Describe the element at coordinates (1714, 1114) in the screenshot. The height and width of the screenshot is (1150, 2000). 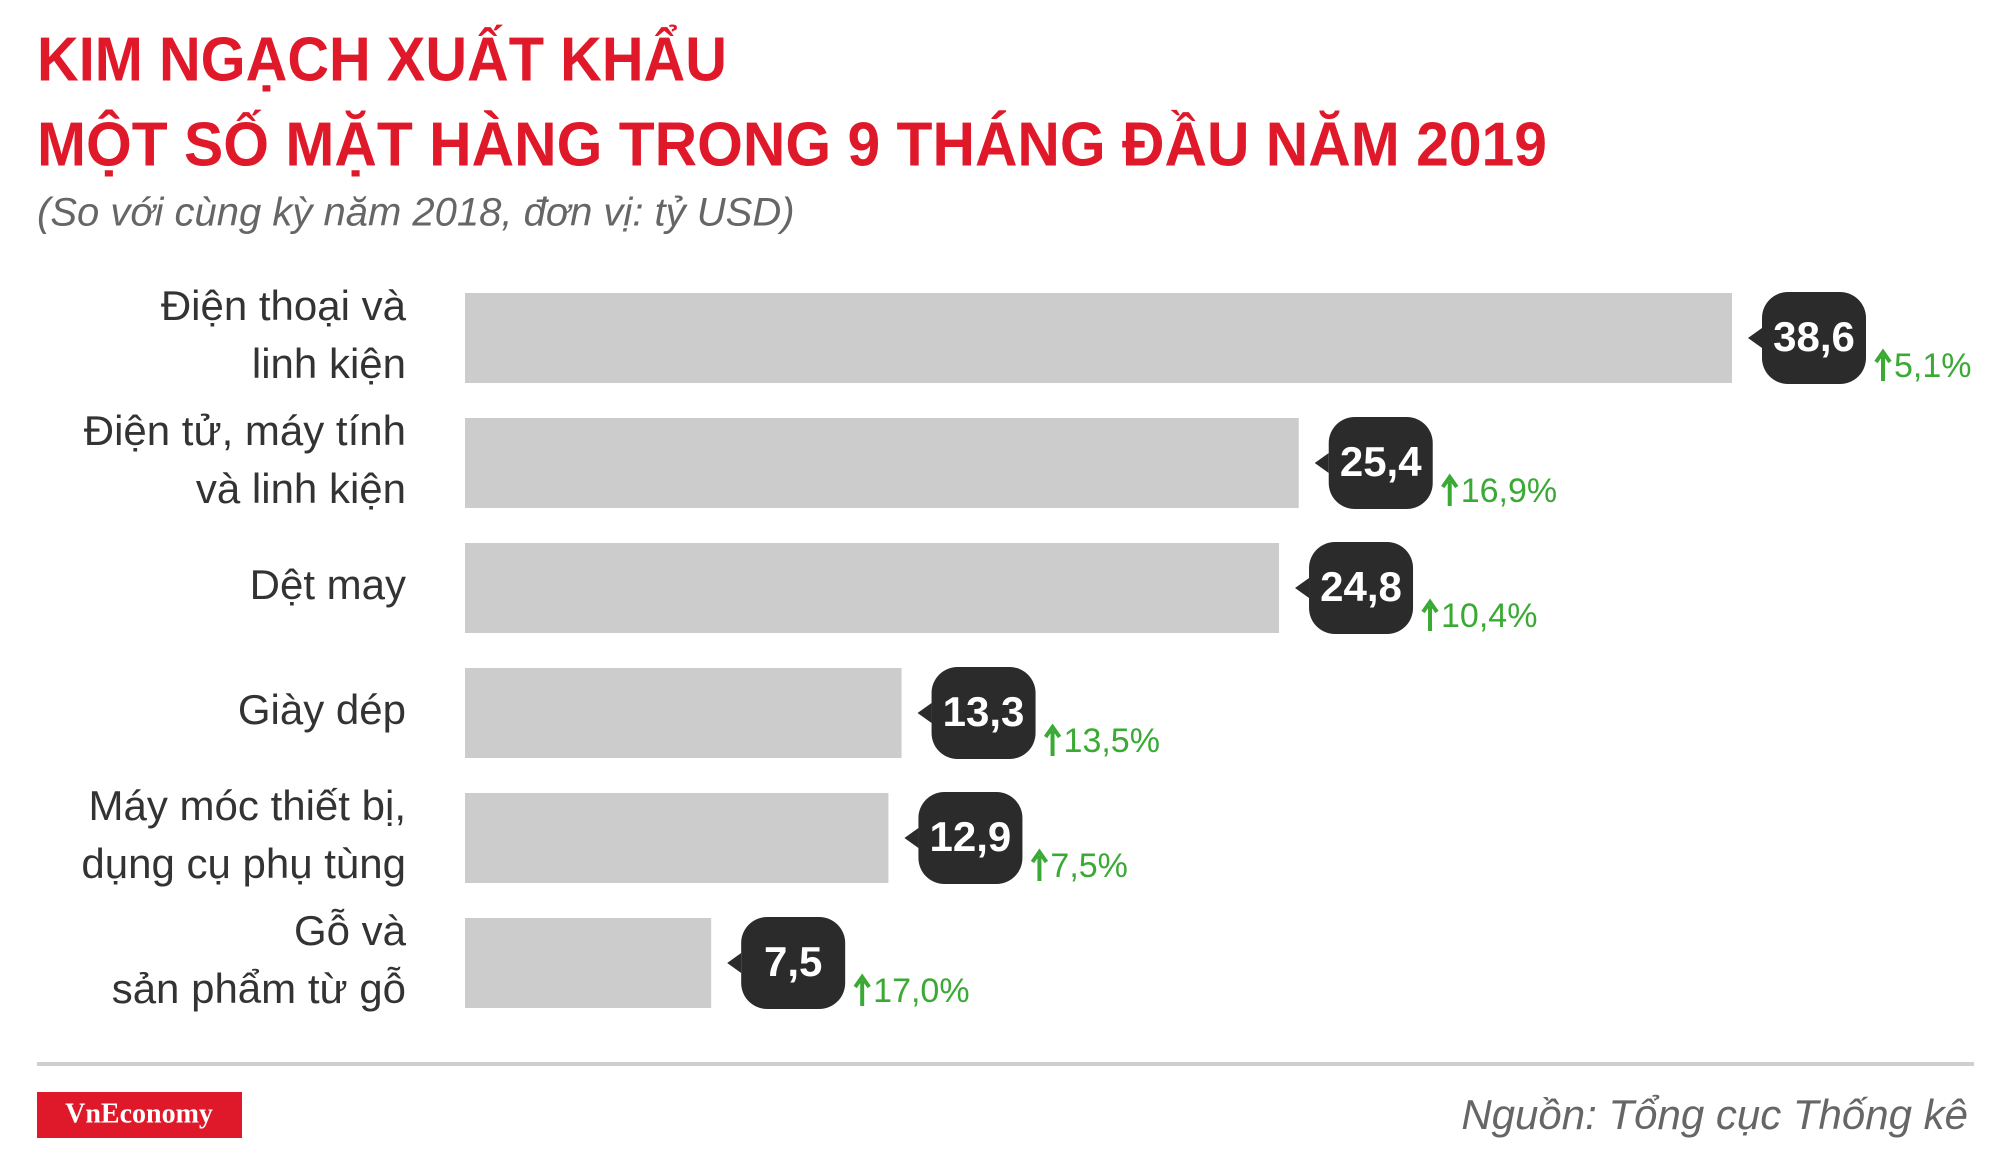
I see `source: Nguồn: Tổng cục Thống kê` at that location.